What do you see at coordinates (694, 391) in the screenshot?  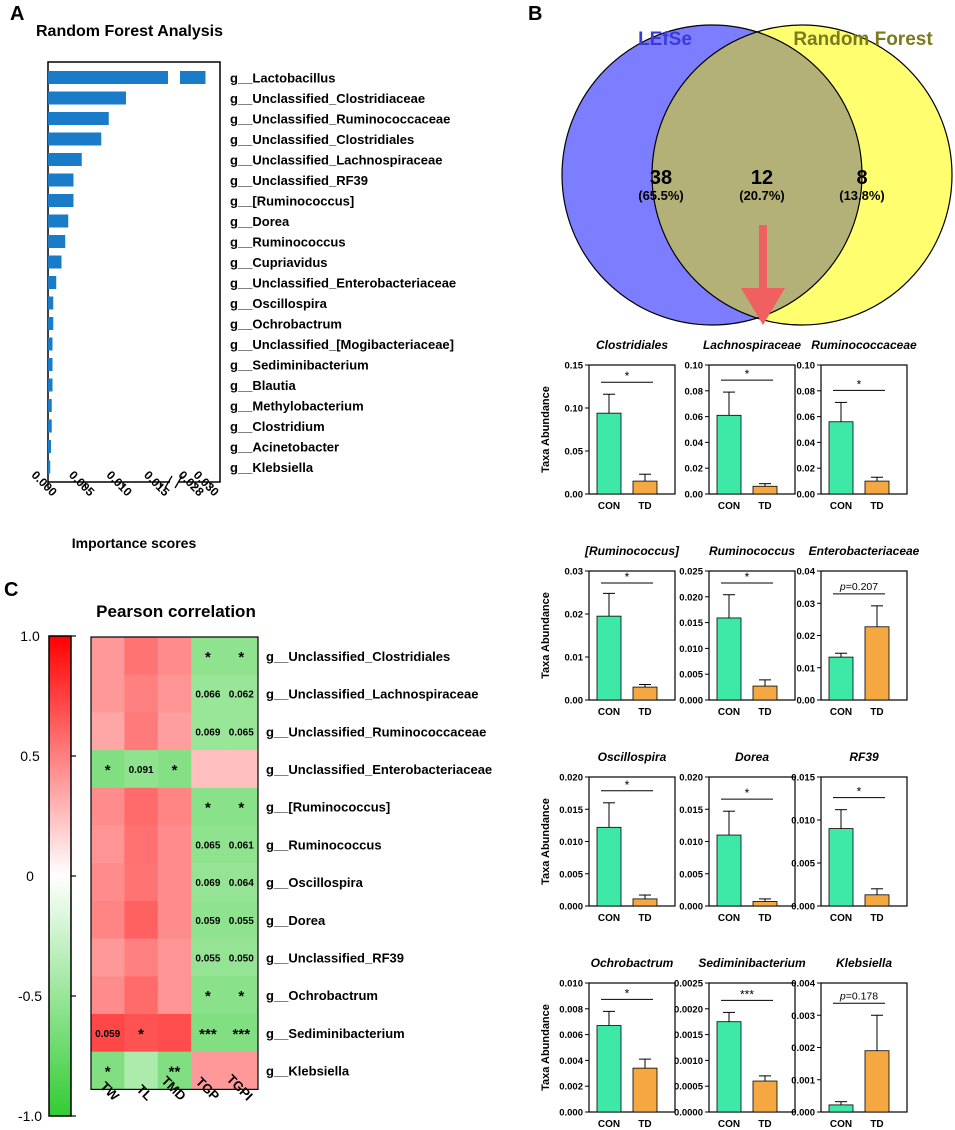 I see `y-tick-label: 0.08` at bounding box center [694, 391].